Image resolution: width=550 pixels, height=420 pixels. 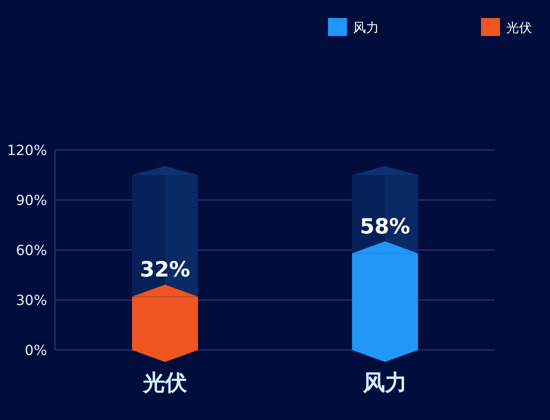 I want to click on y-tick-label: 0%, so click(x=35, y=351).